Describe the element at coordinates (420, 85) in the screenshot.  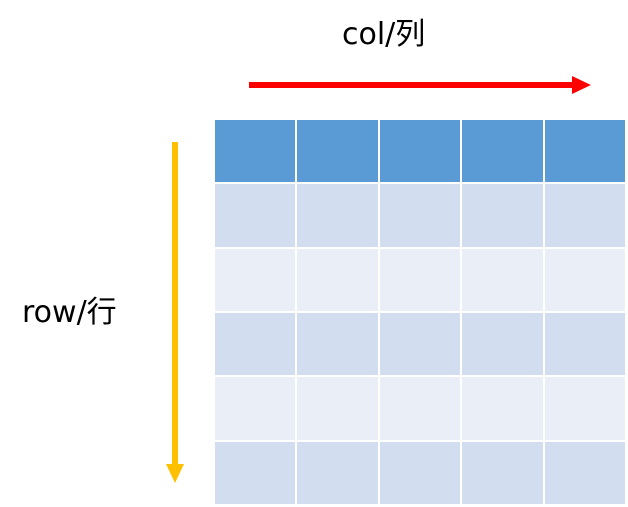
I see `column-arrow` at that location.